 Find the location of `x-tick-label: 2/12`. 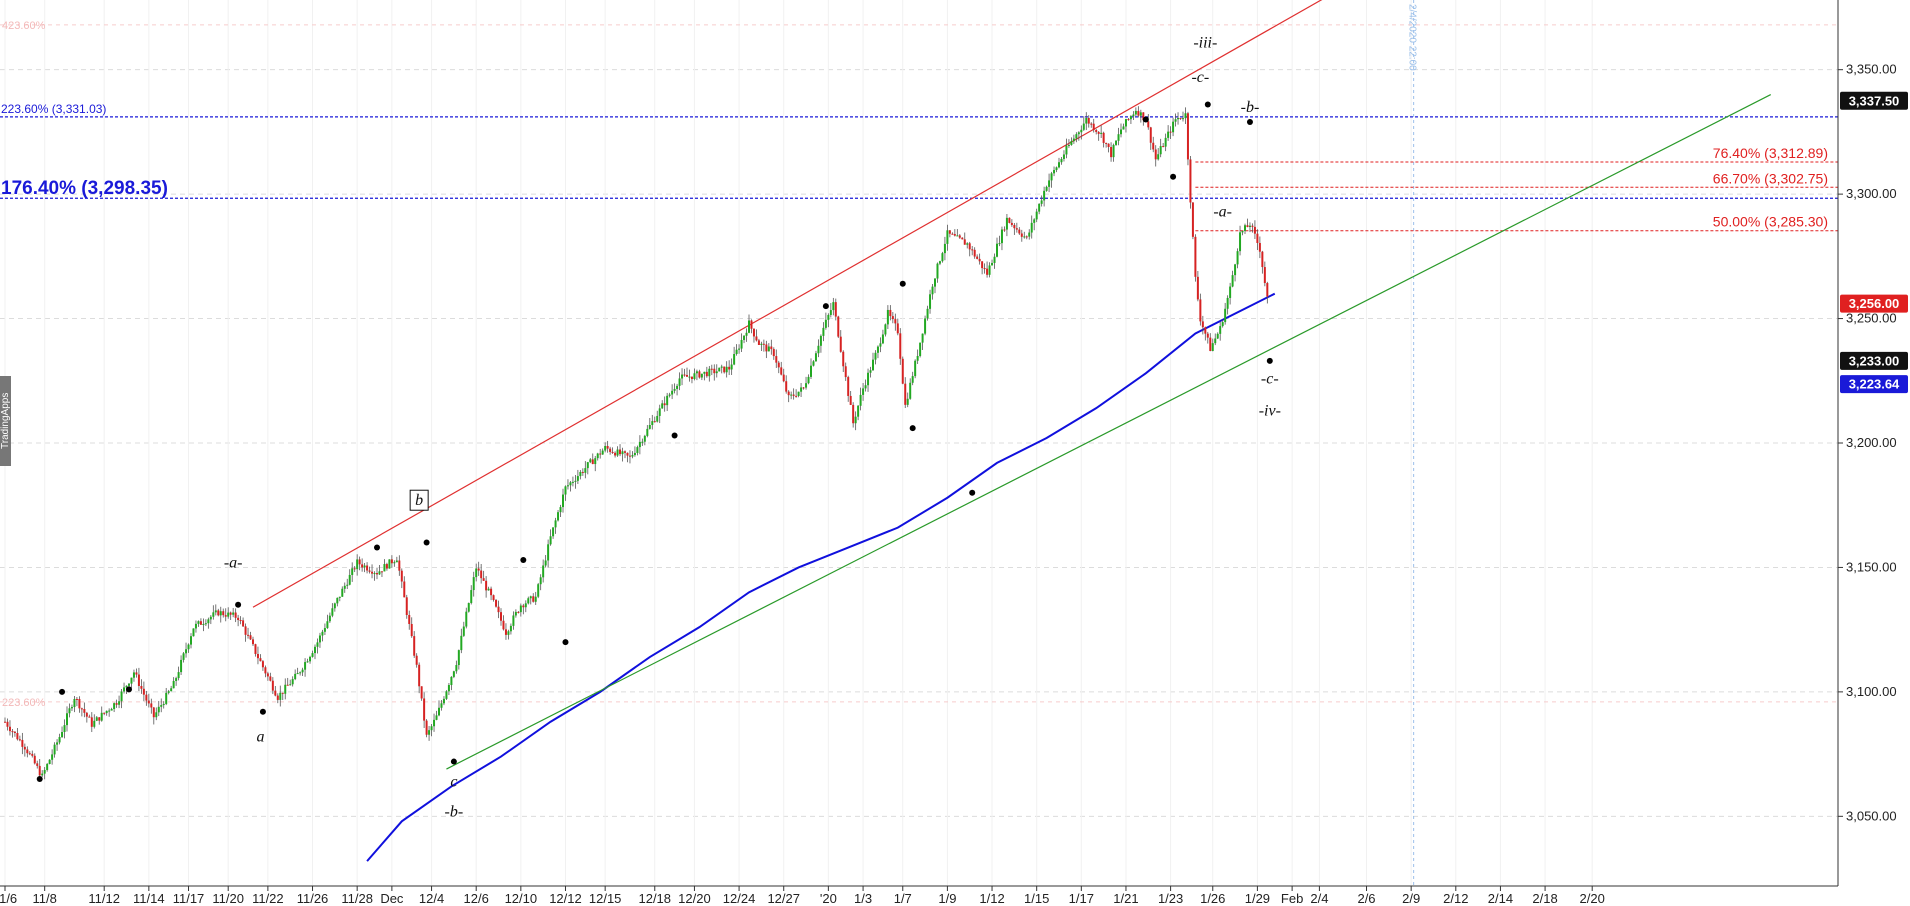

x-tick-label: 2/12 is located at coordinates (1455, 898).